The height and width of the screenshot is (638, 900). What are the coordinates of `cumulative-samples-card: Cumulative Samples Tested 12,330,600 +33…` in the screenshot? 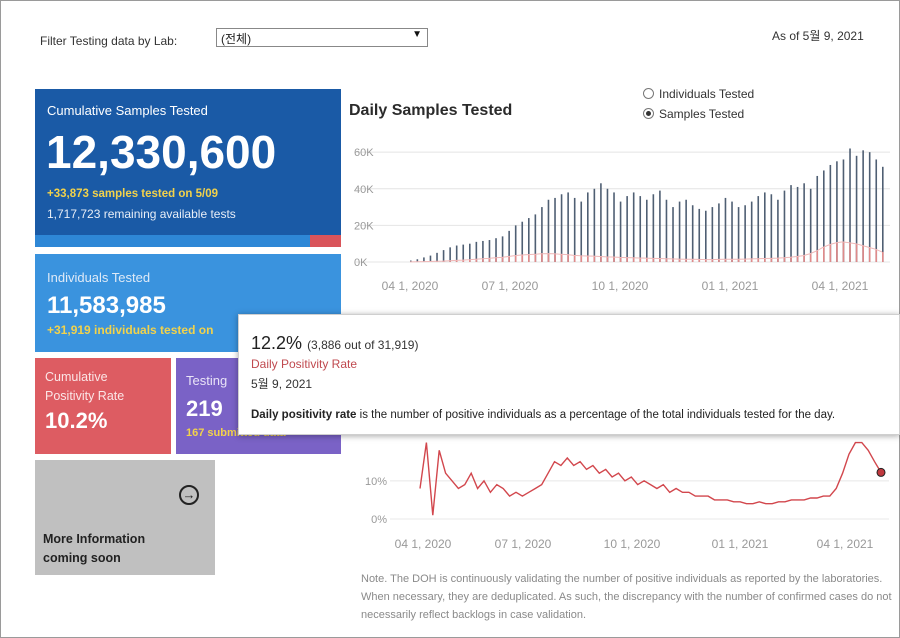 It's located at (188, 168).